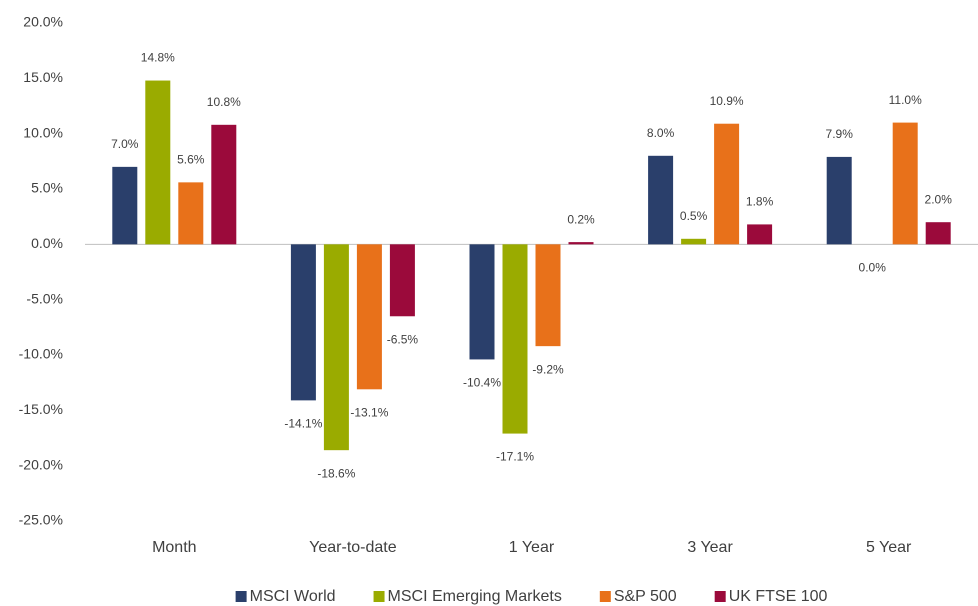  I want to click on y-tick-label: -5.0%, so click(44, 298).